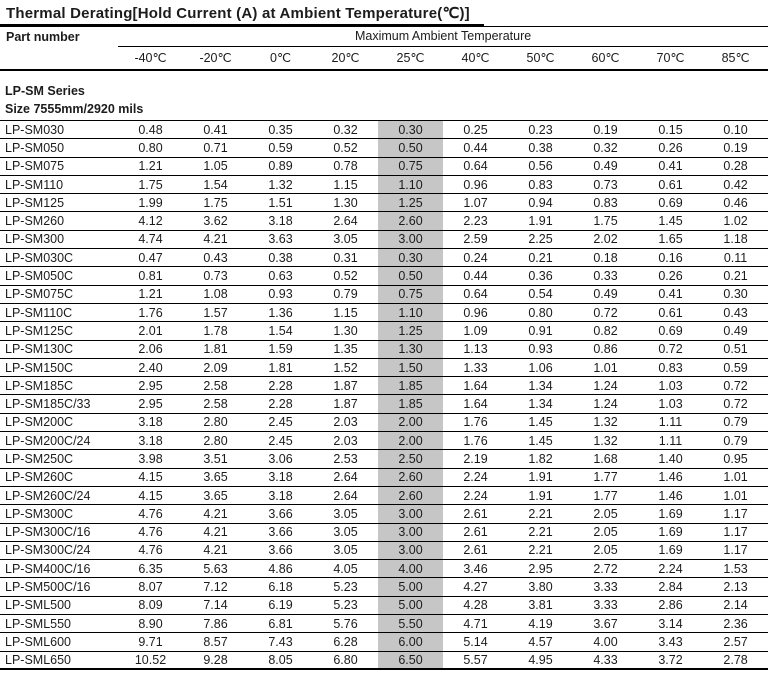 This screenshot has height=691, width=768. What do you see at coordinates (280, 166) in the screenshot?
I see `value-cell: 0.89` at bounding box center [280, 166].